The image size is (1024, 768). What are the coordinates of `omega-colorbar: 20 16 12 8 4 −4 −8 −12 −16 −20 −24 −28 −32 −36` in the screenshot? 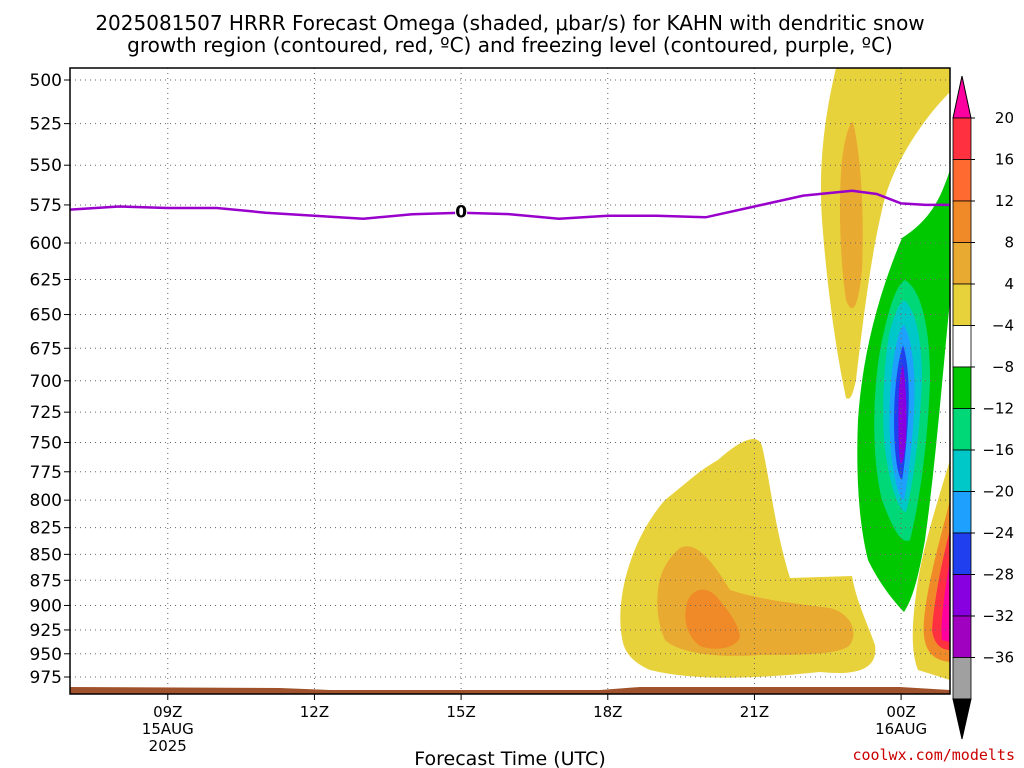 It's located at (983, 407).